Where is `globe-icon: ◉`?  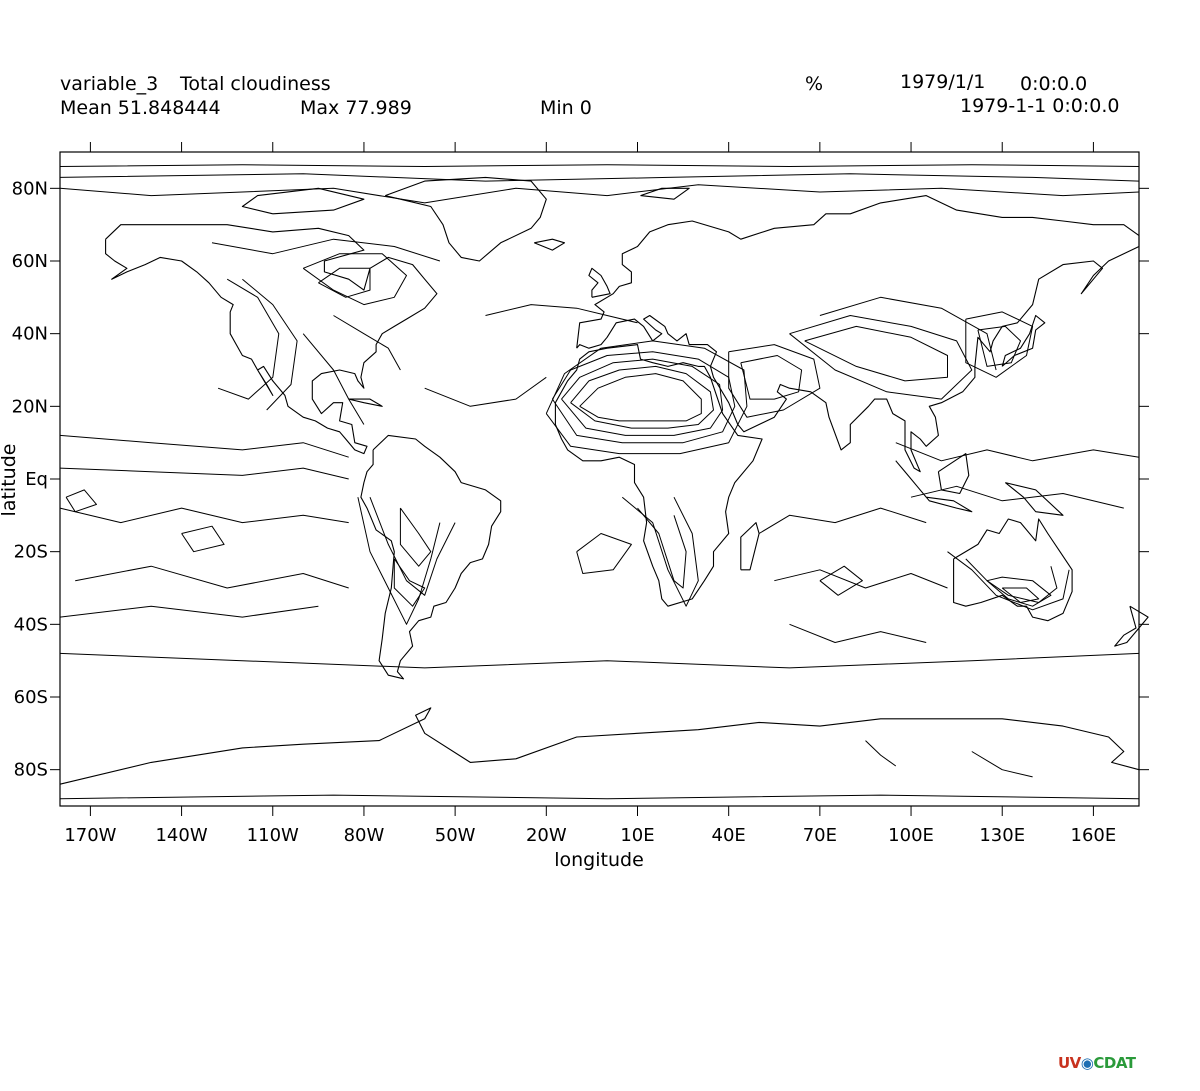 globe-icon: ◉ is located at coordinates (1087, 1063).